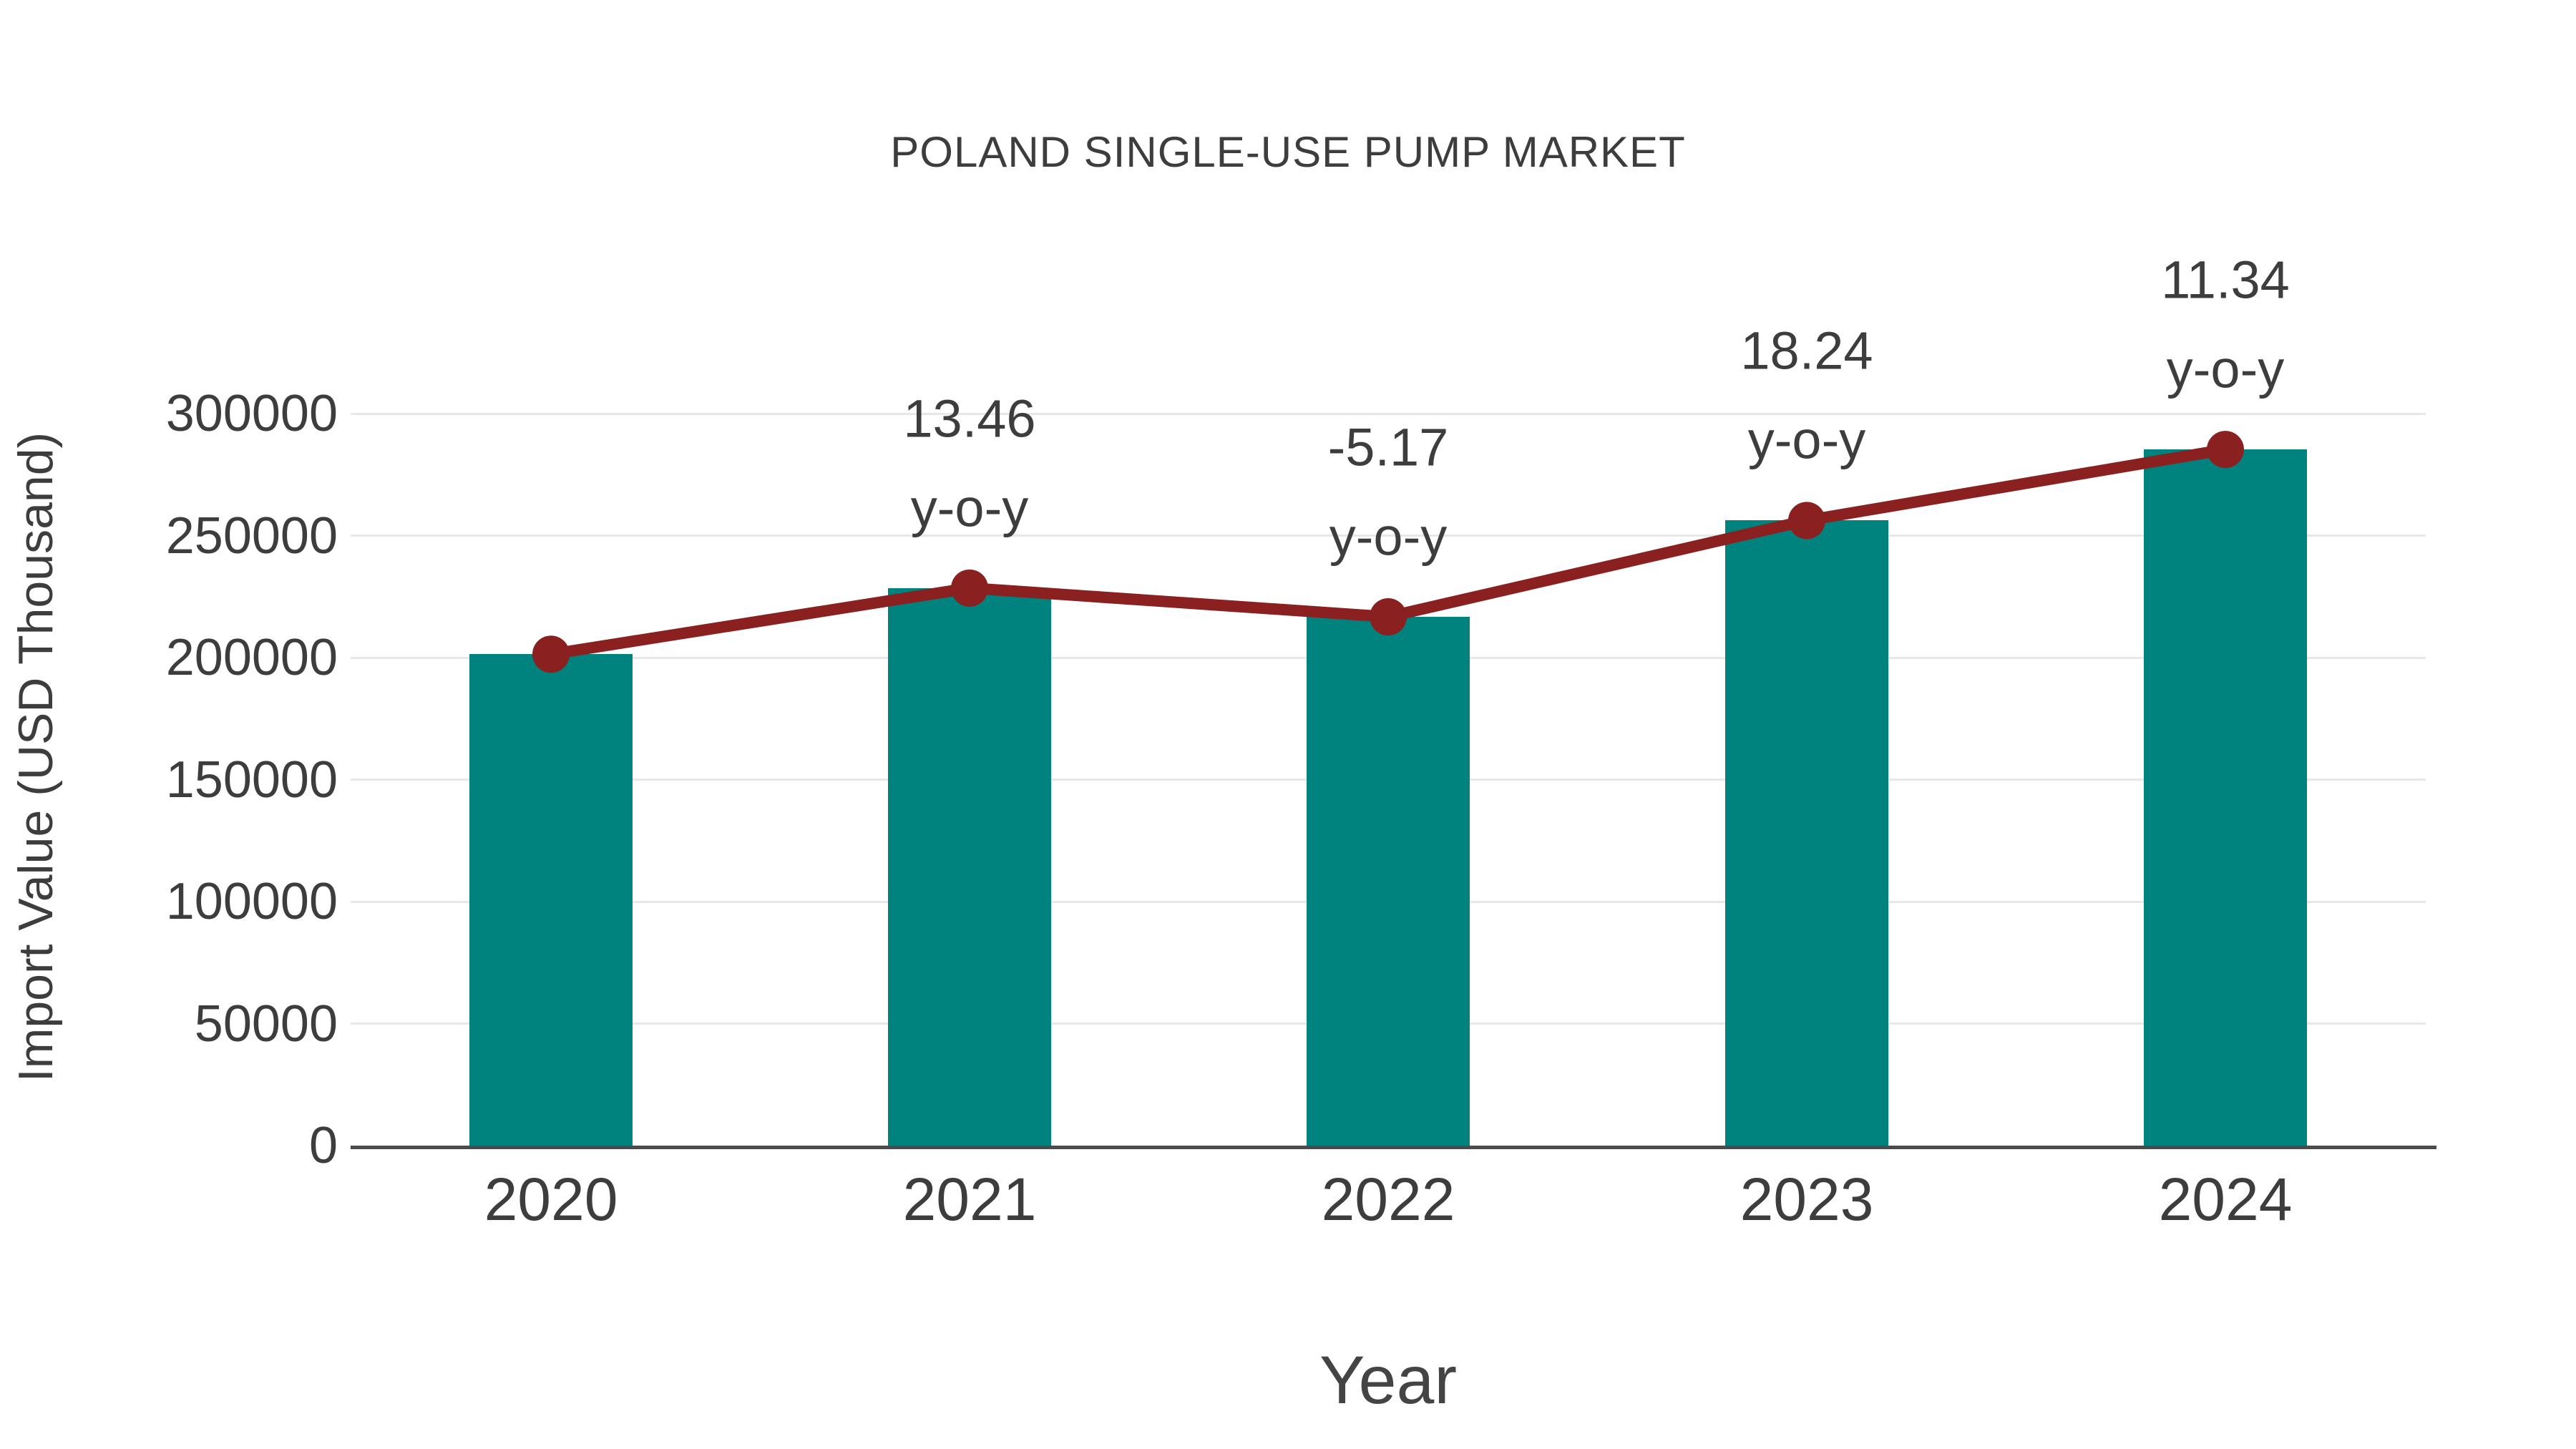 The image size is (2576, 1449). What do you see at coordinates (1807, 1199) in the screenshot?
I see `x-tick-label-2023: 2023` at bounding box center [1807, 1199].